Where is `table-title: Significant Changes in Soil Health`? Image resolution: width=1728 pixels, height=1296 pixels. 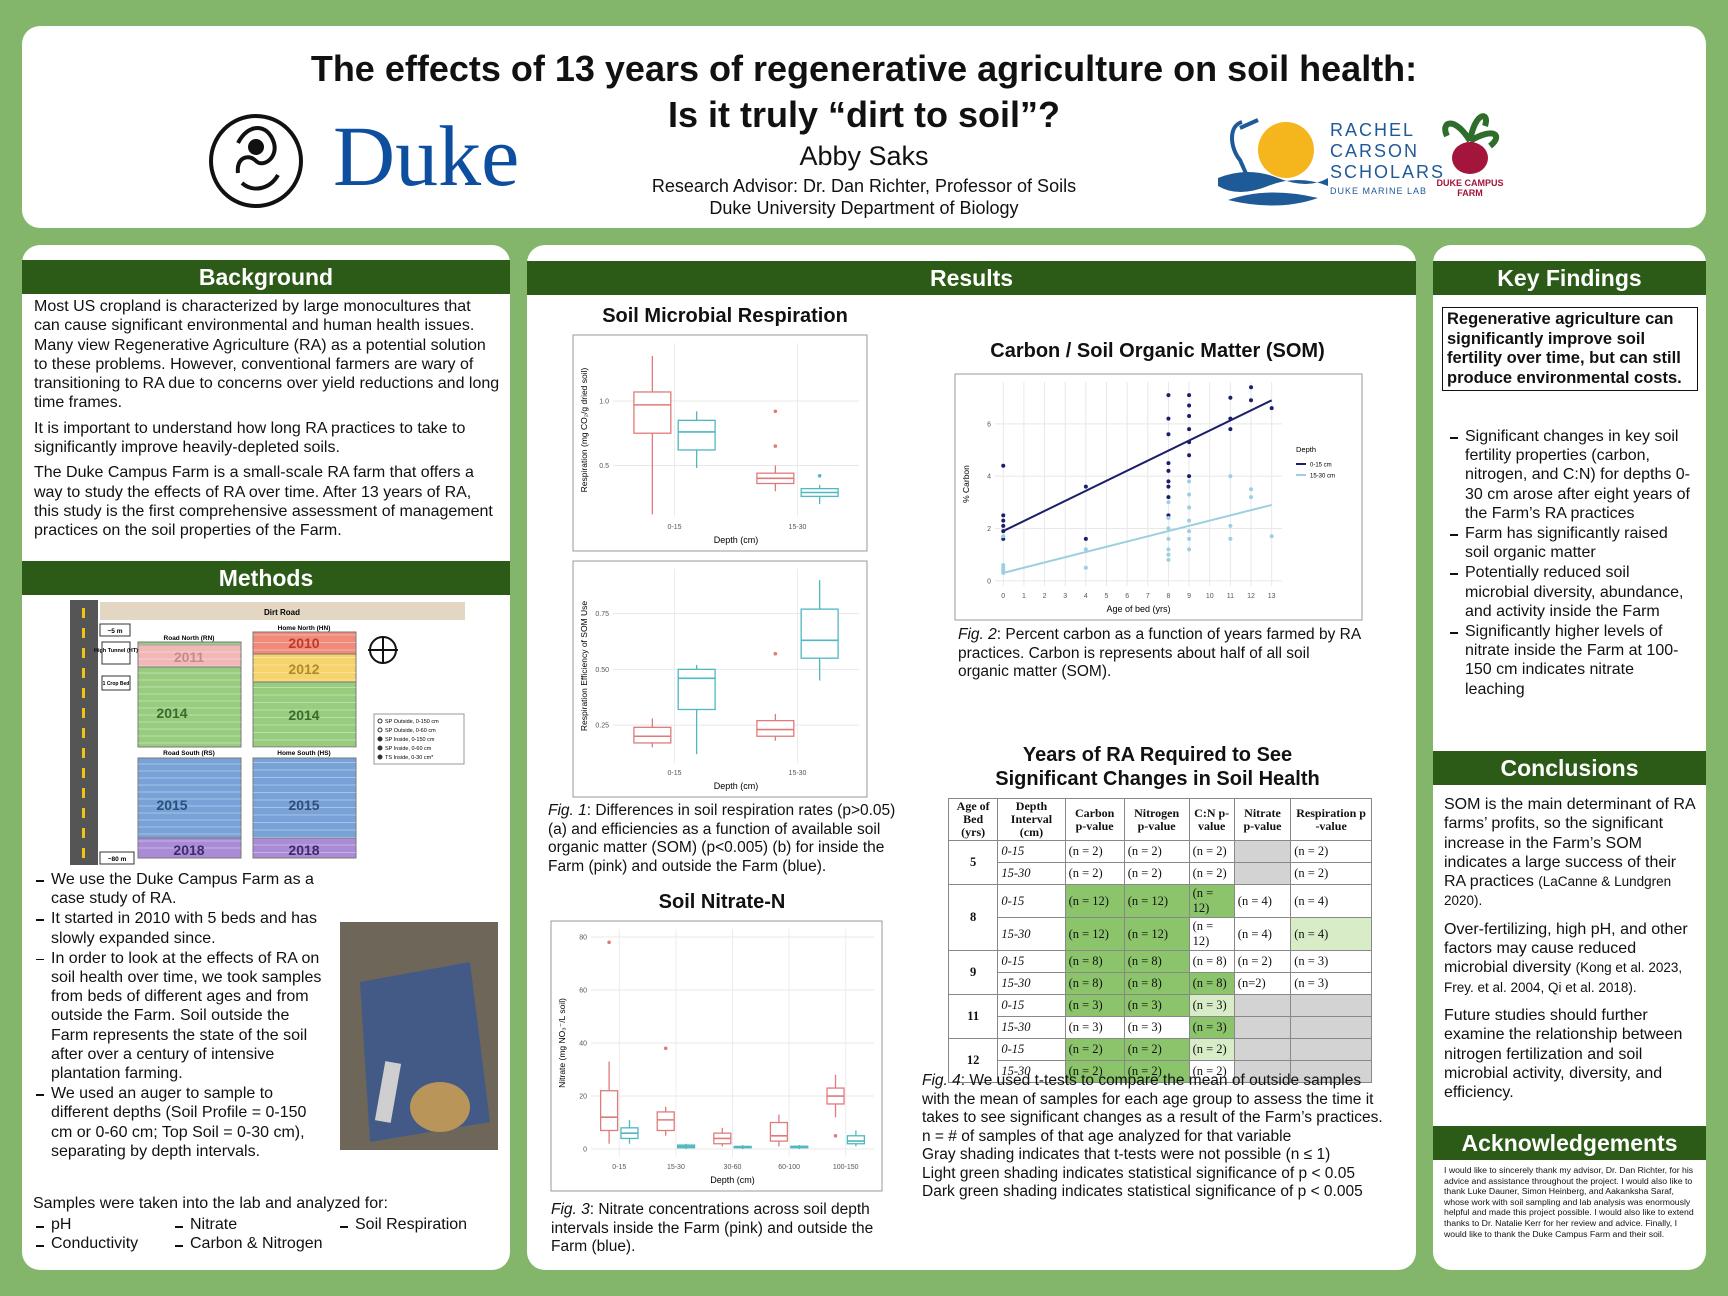 table-title: Significant Changes in Soil Health is located at coordinates (1157, 779).